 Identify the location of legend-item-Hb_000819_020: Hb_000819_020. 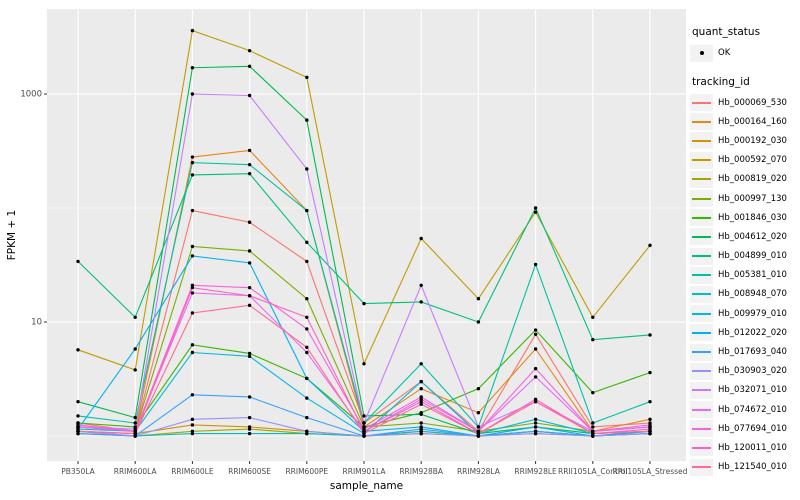
(745, 179).